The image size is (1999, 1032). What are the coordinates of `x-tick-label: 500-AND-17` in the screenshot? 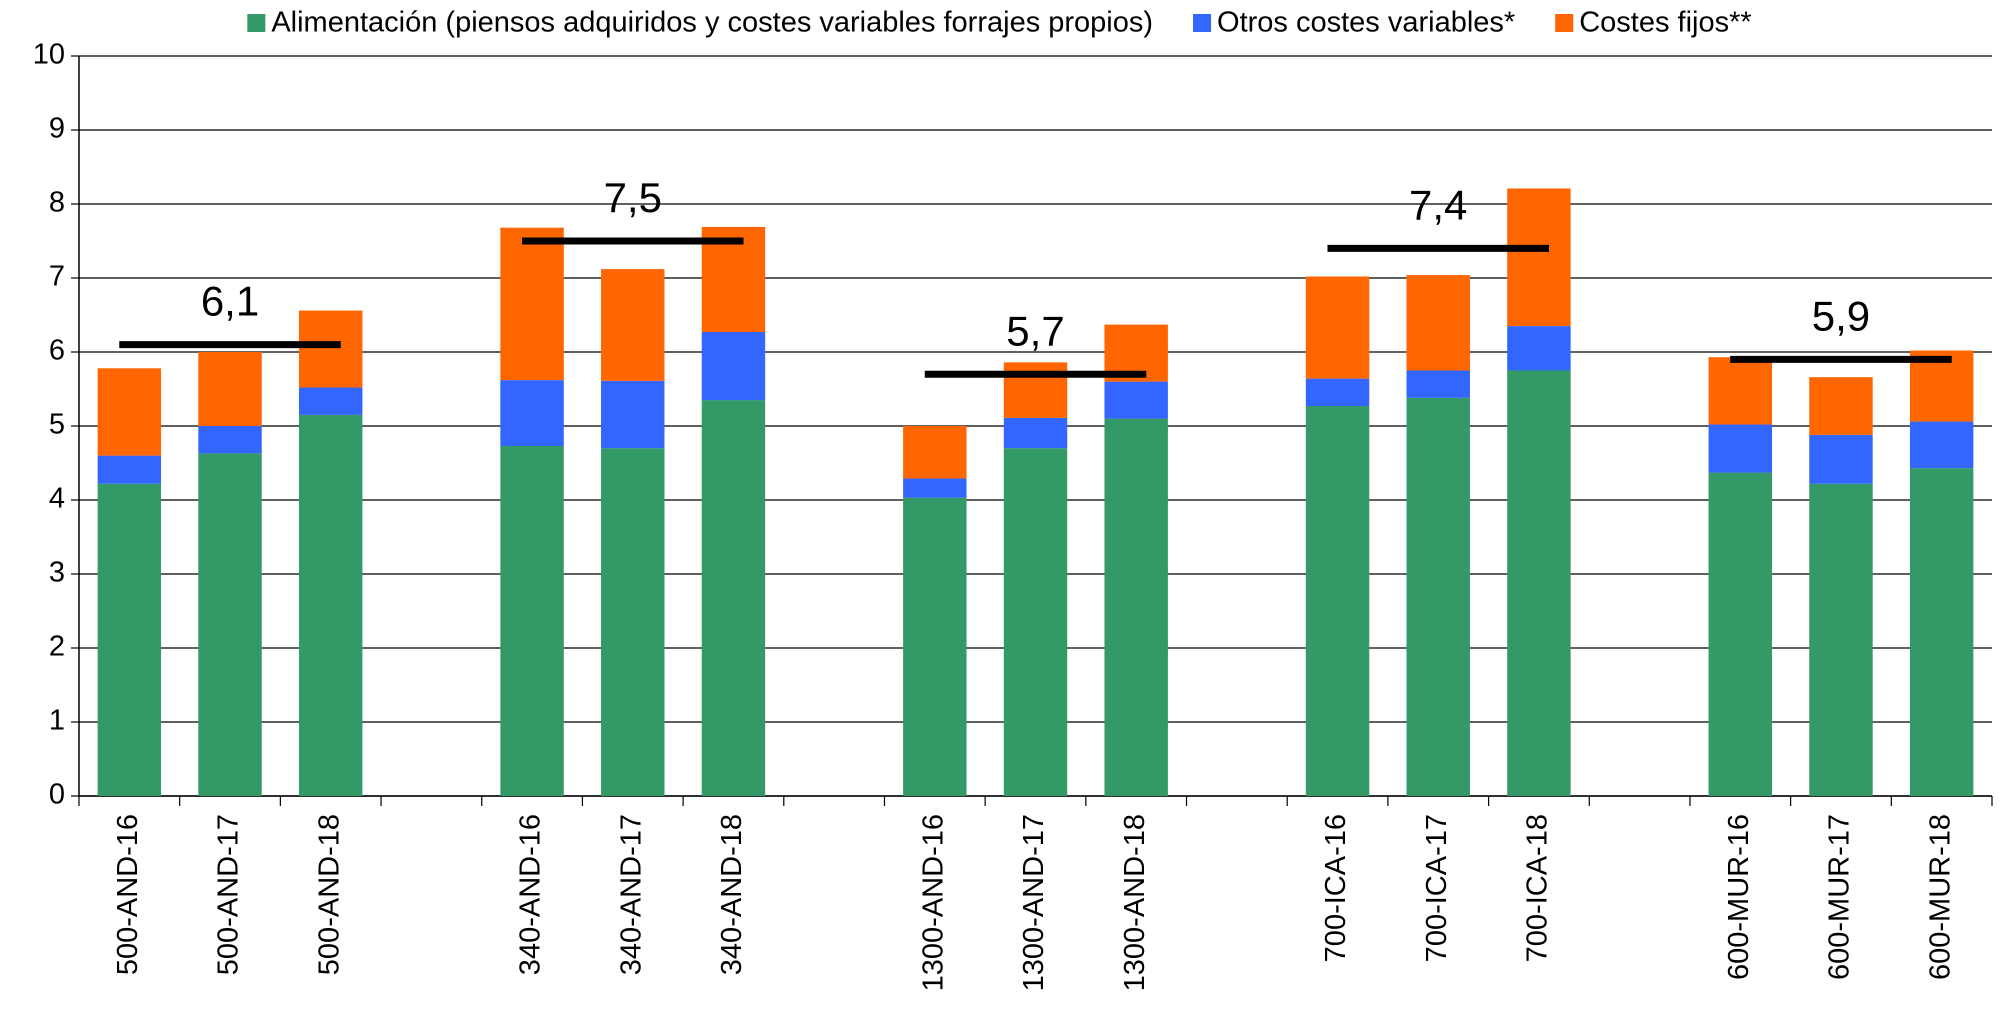 It's located at (229, 894).